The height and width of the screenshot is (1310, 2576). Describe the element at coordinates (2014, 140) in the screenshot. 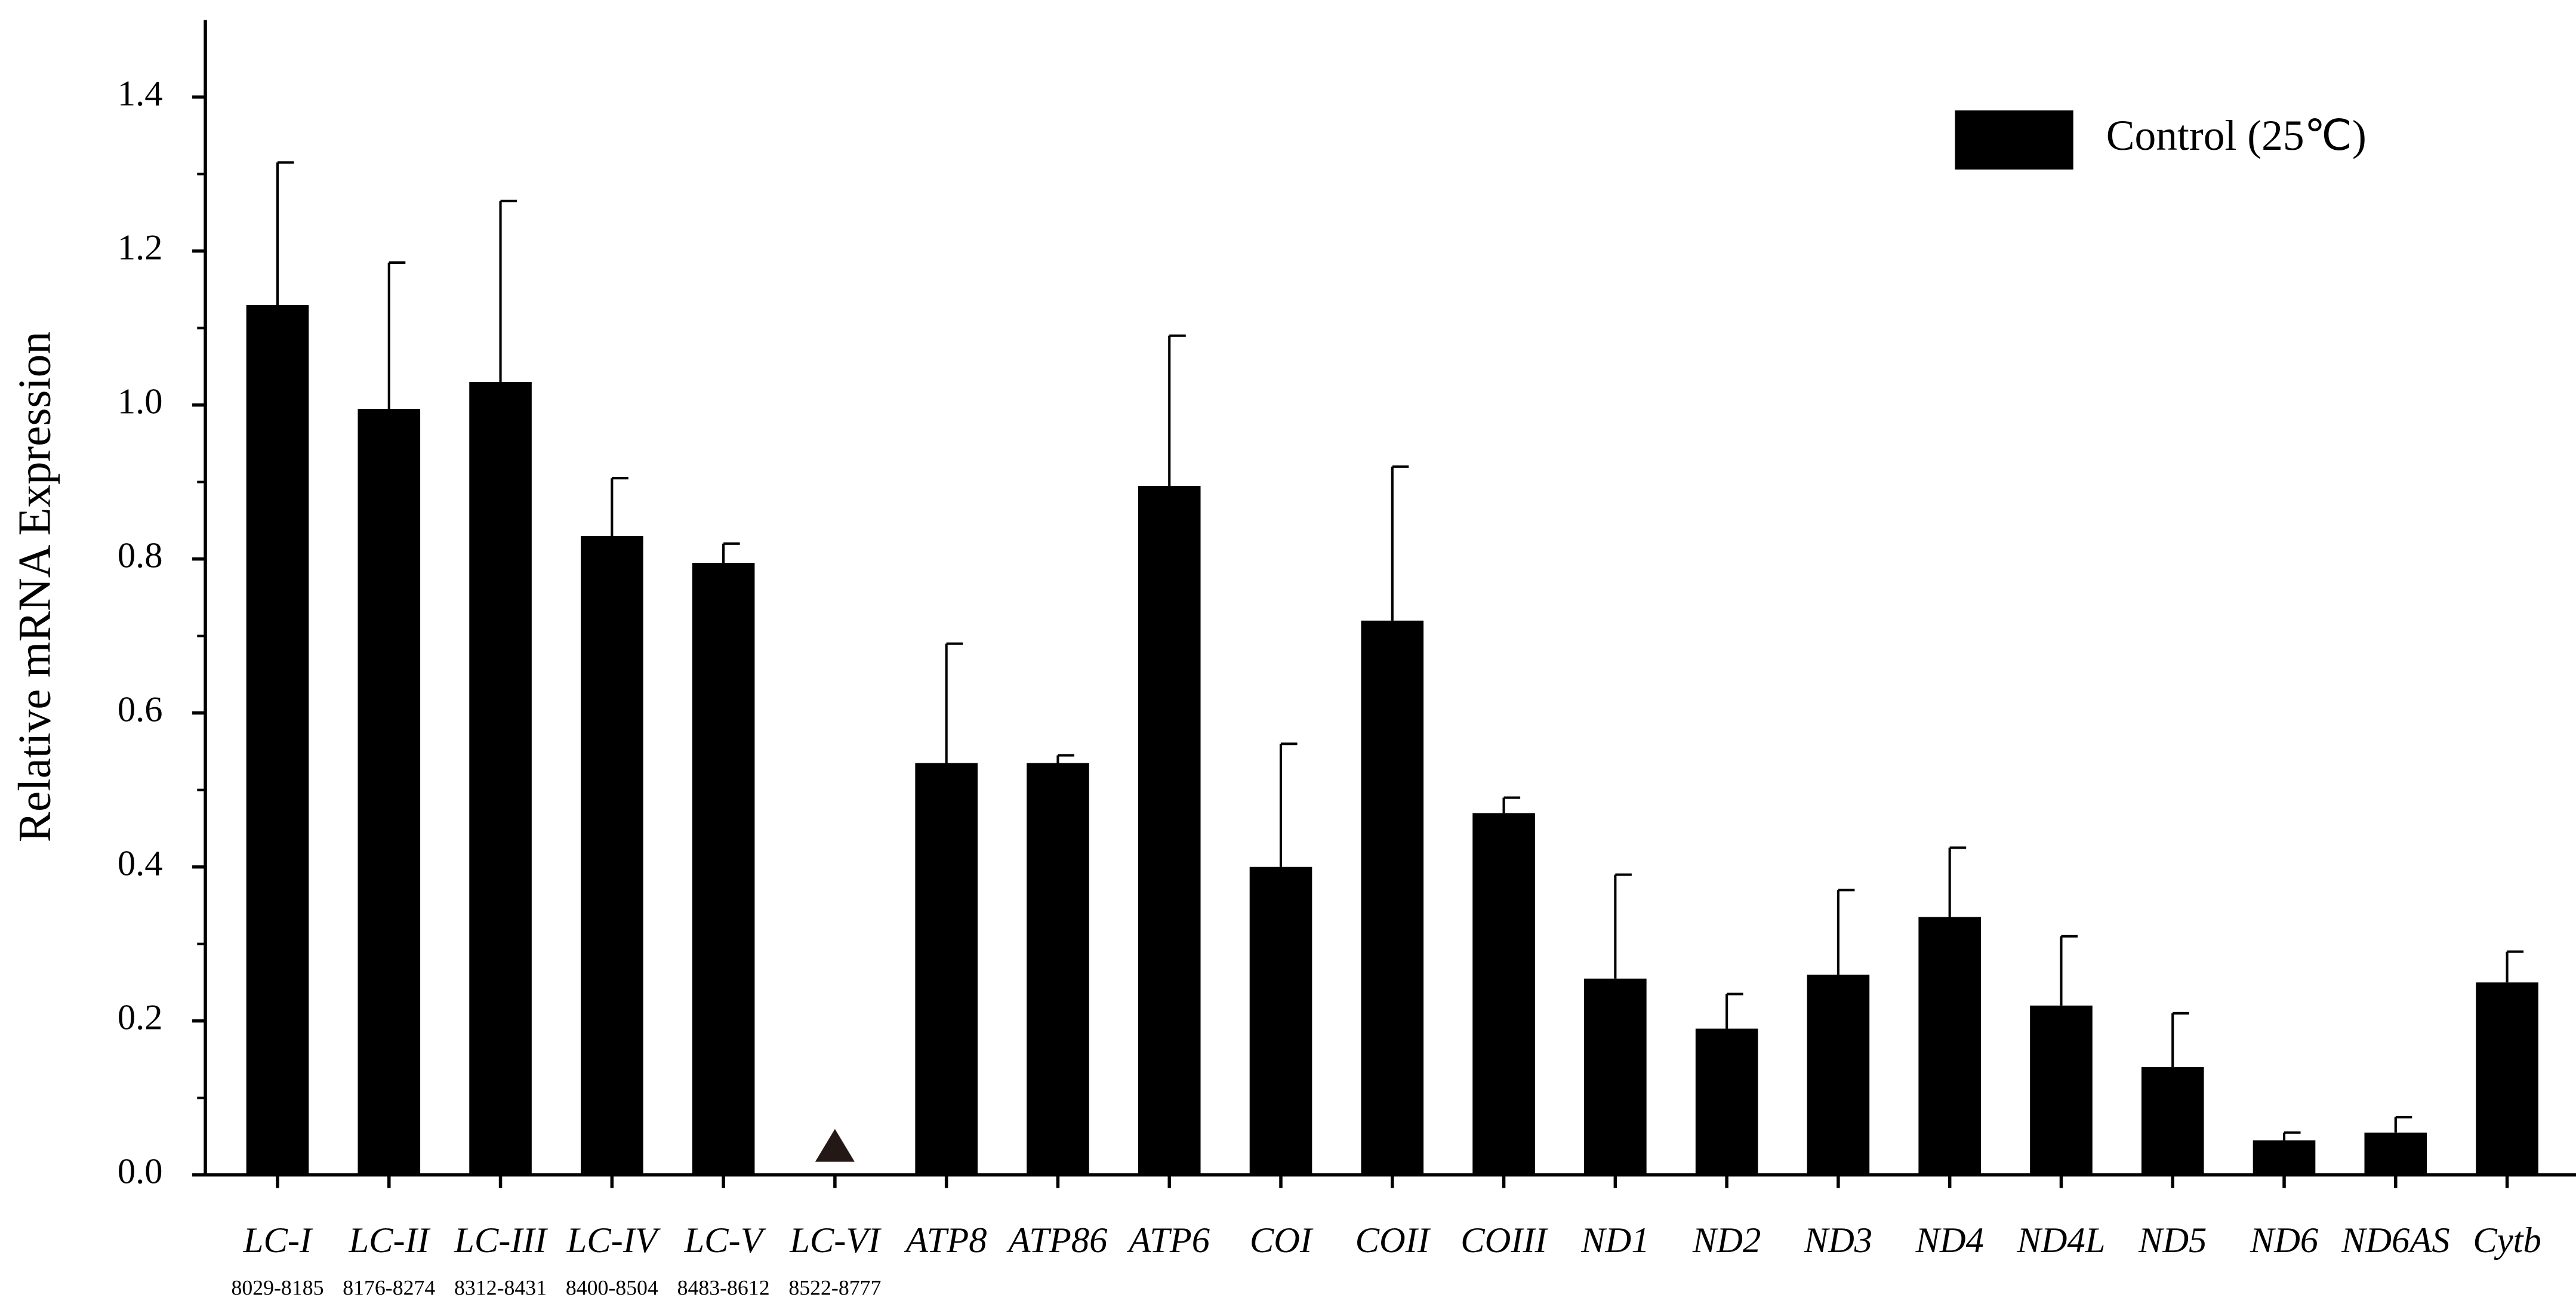

I see `legend-swatch` at that location.